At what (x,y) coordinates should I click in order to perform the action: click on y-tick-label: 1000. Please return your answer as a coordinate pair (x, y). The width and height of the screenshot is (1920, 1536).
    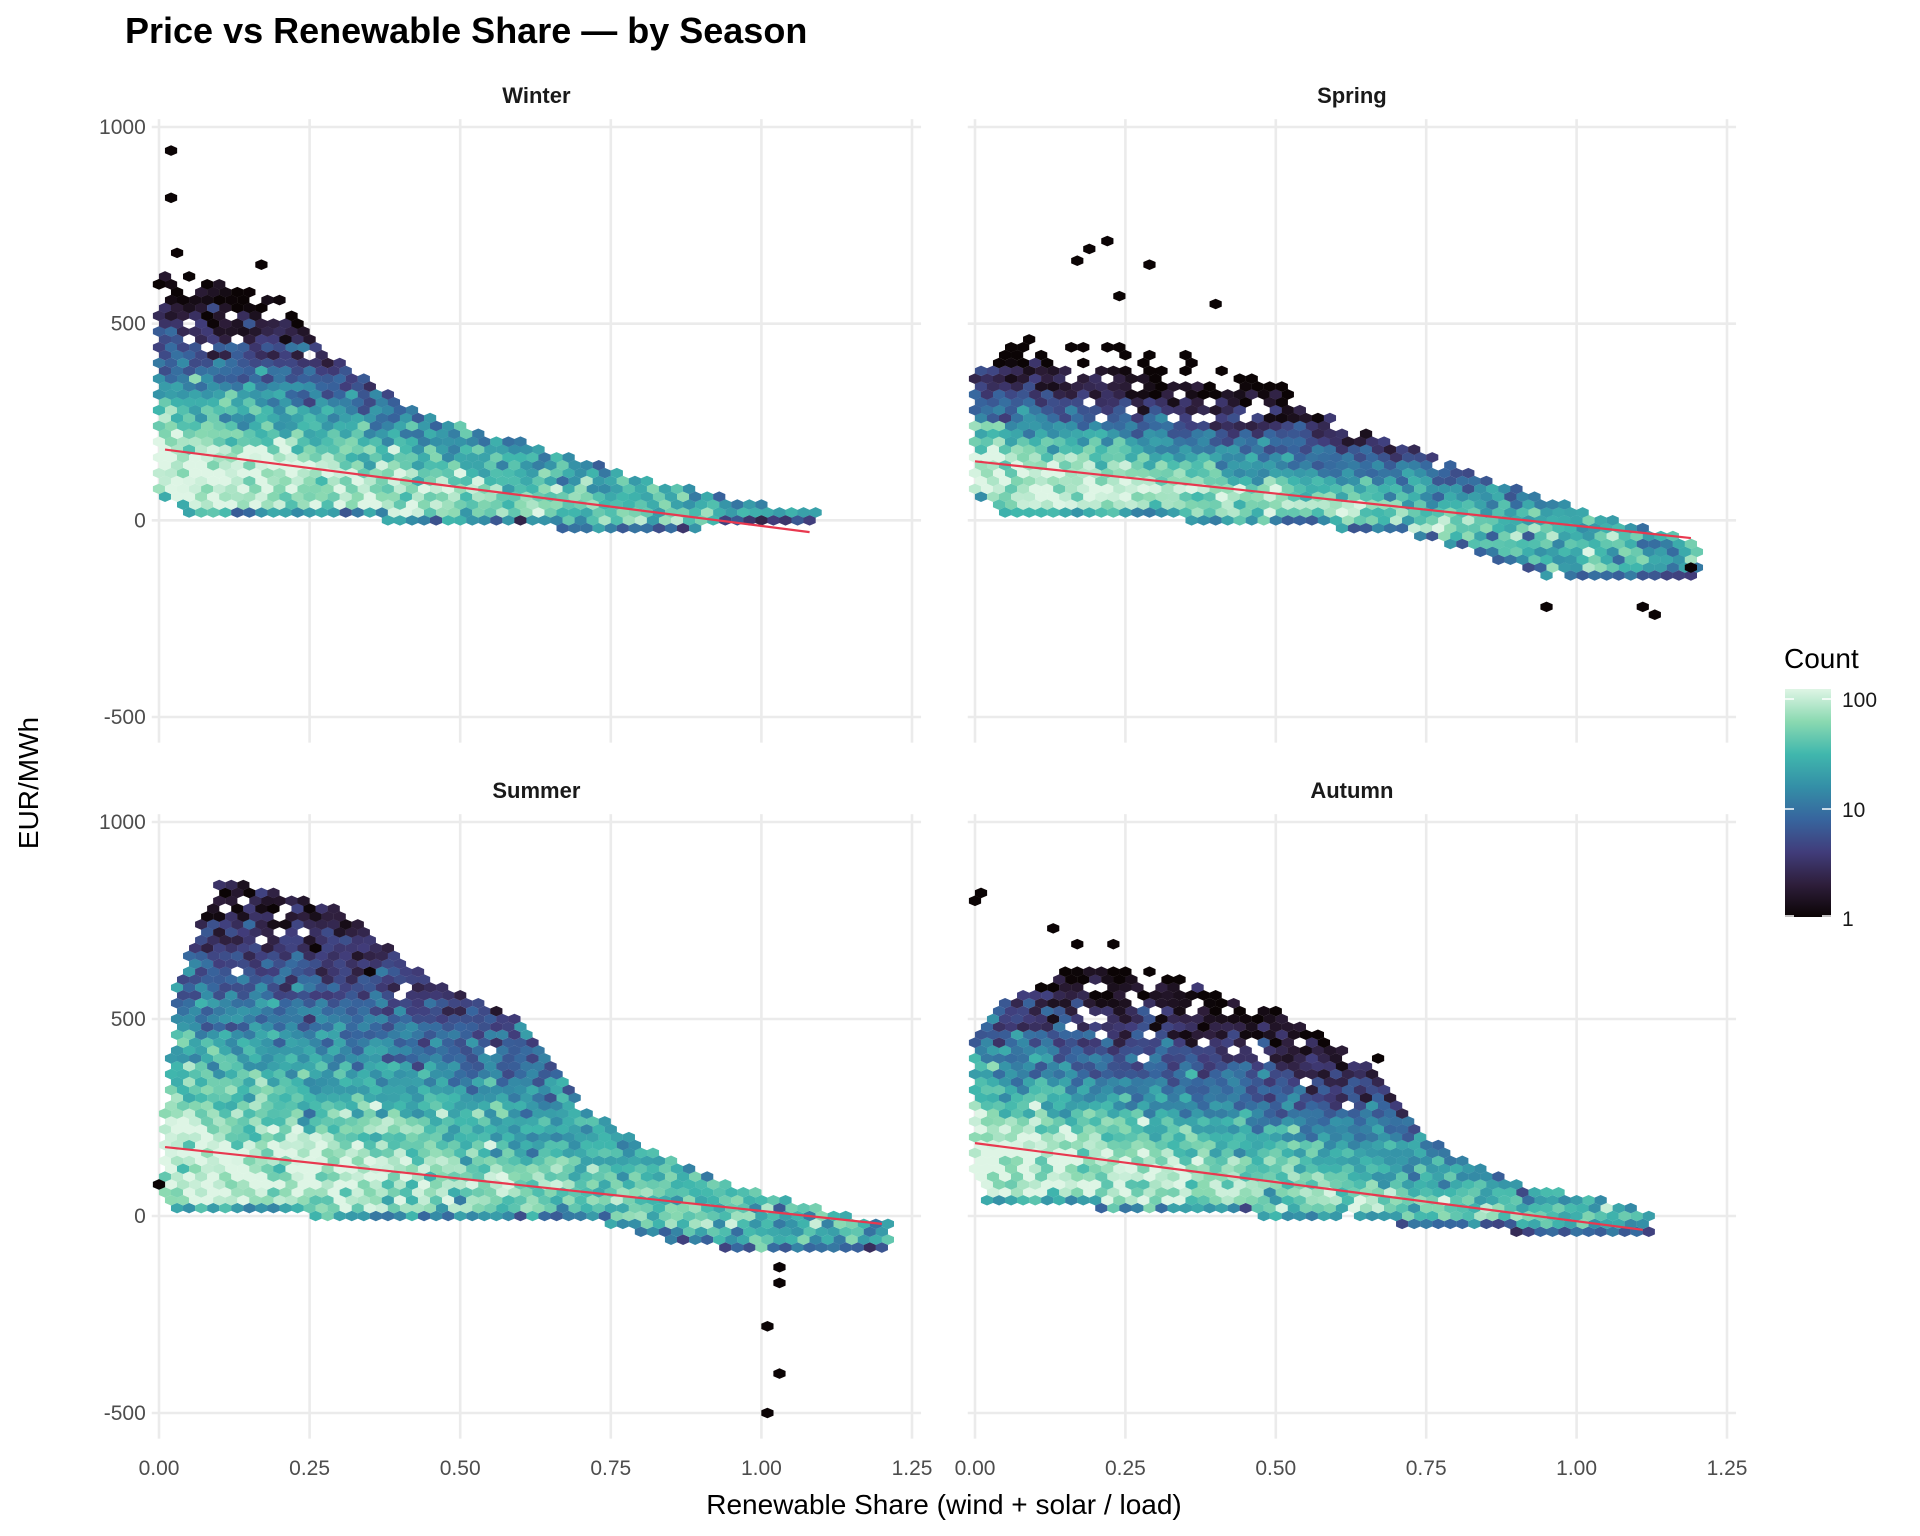
    Looking at the image, I should click on (122, 127).